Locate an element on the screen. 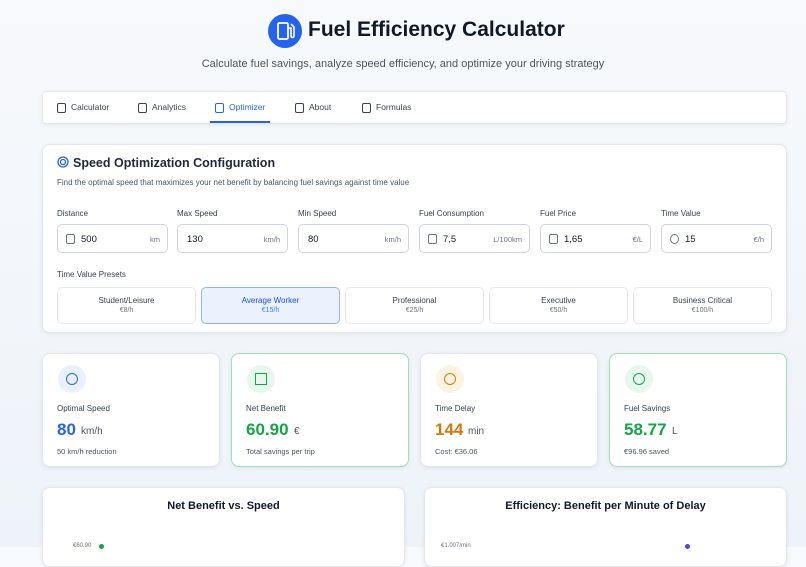 Image resolution: width=806 pixels, height=567 pixels. logo-icon is located at coordinates (285, 31).